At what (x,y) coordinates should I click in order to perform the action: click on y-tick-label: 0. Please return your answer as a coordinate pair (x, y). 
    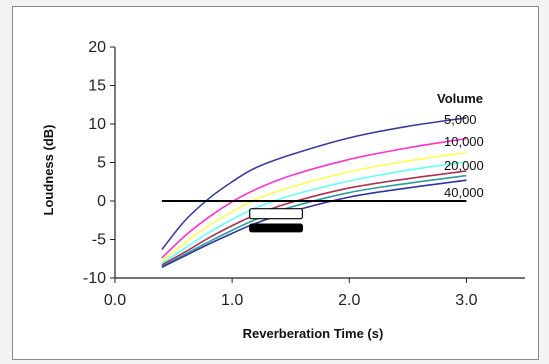
    Looking at the image, I should click on (101, 201).